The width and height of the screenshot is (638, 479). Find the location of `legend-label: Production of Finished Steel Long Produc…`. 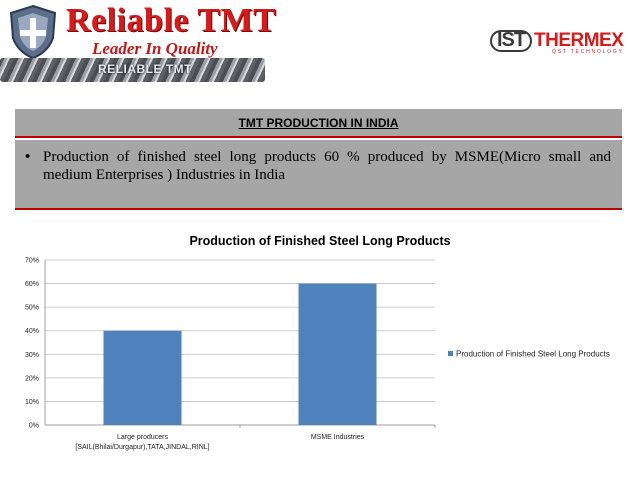

legend-label: Production of Finished Steel Long Produc… is located at coordinates (533, 354).